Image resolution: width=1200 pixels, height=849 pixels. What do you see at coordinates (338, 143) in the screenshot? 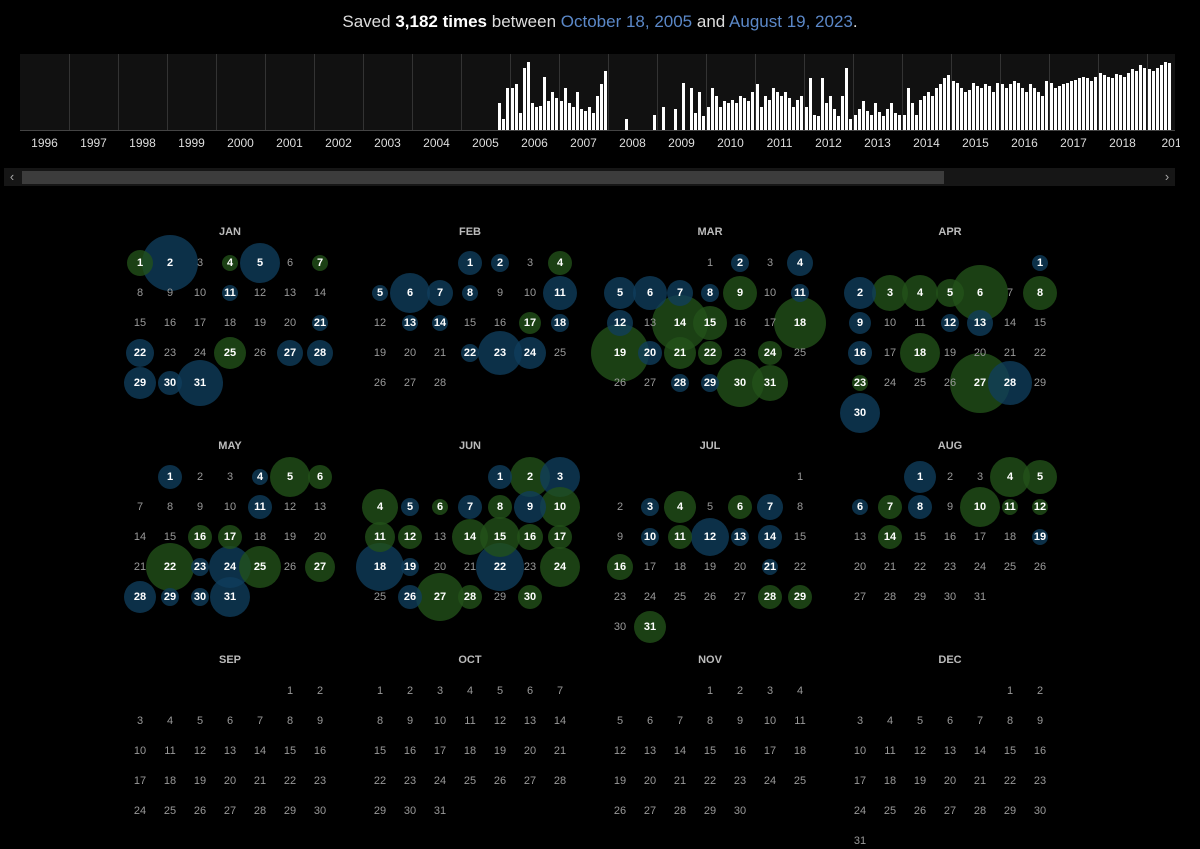
I see `year-label: 2002` at bounding box center [338, 143].